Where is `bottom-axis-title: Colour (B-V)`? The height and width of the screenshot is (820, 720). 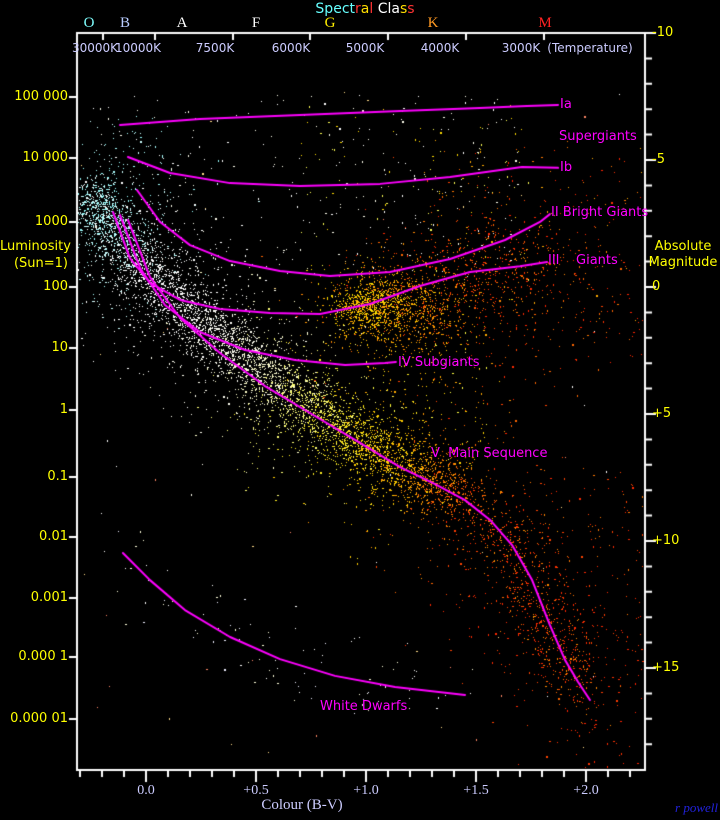 bottom-axis-title: Colour (B-V) is located at coordinates (302, 805).